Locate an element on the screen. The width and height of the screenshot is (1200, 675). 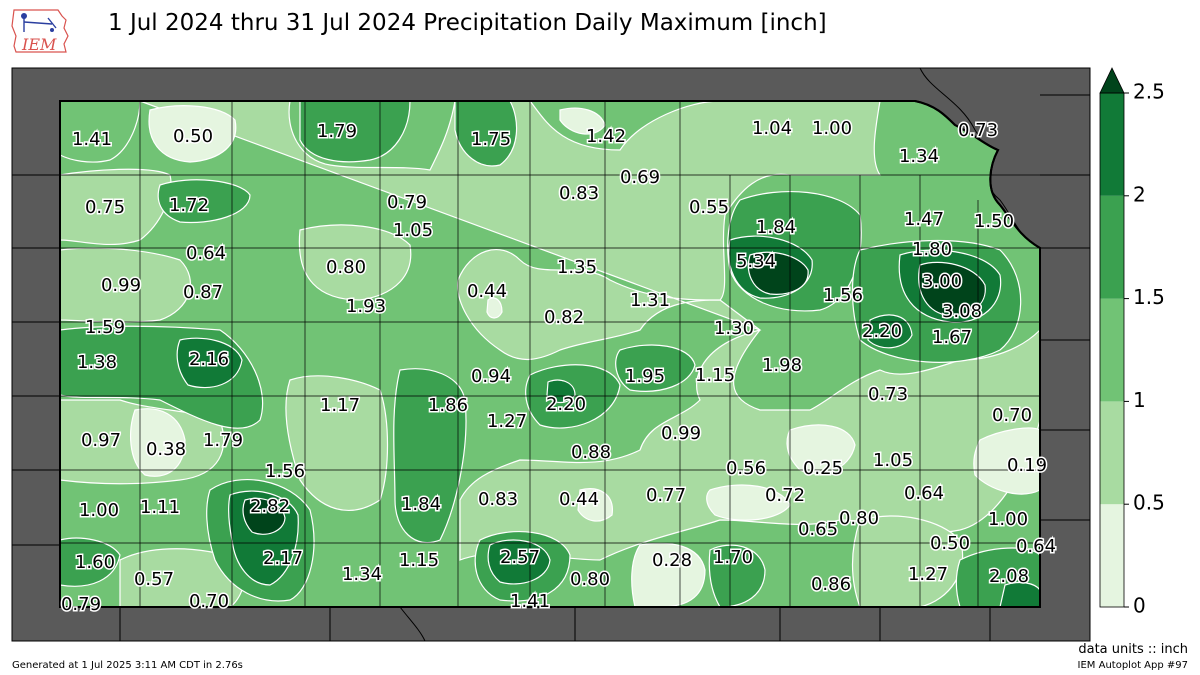
value-label: 1.80 is located at coordinates (932, 249).